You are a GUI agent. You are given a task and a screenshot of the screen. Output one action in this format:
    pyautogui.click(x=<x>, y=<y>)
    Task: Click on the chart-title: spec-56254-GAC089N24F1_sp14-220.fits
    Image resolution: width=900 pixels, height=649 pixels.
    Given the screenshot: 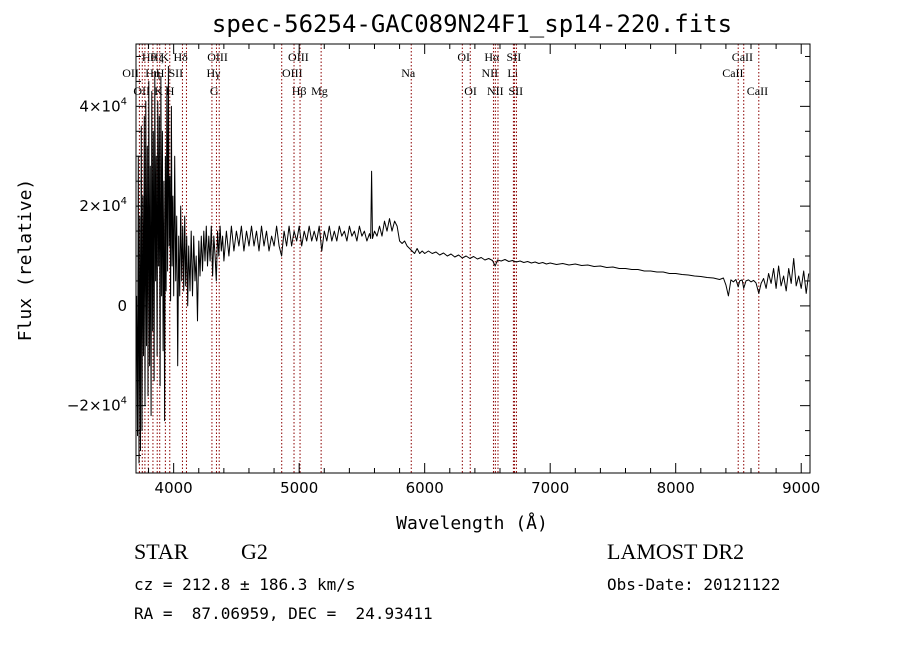 What is the action you would take?
    pyautogui.click(x=472, y=24)
    